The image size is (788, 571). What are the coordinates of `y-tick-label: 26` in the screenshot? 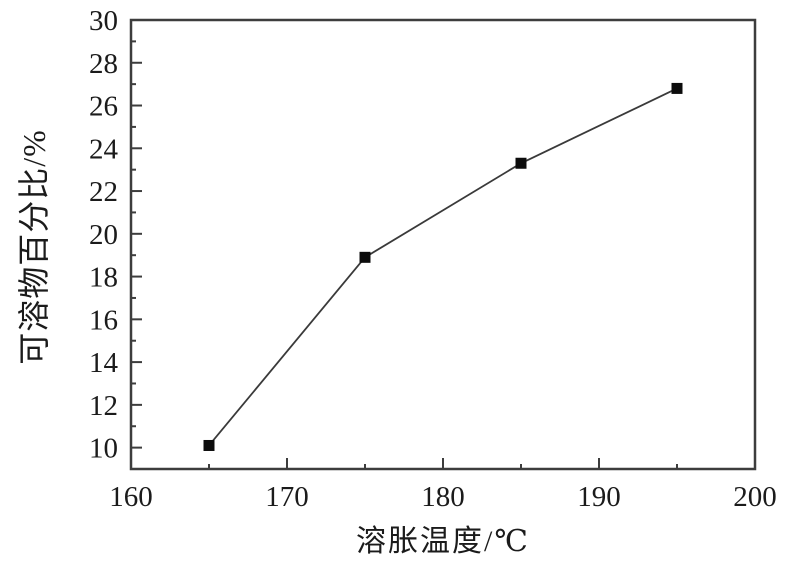 It's located at (103, 107).